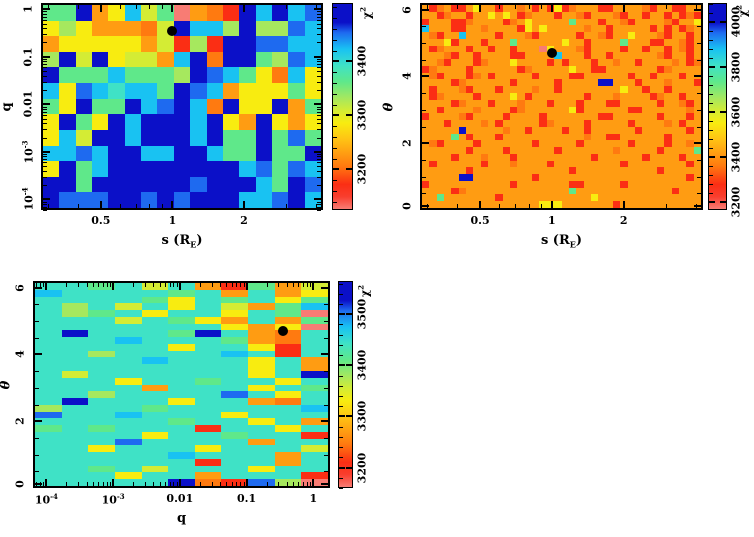 The width and height of the screenshot is (754, 537). What do you see at coordinates (313, 482) in the screenshot?
I see `x-axis-major-tick` at bounding box center [313, 482].